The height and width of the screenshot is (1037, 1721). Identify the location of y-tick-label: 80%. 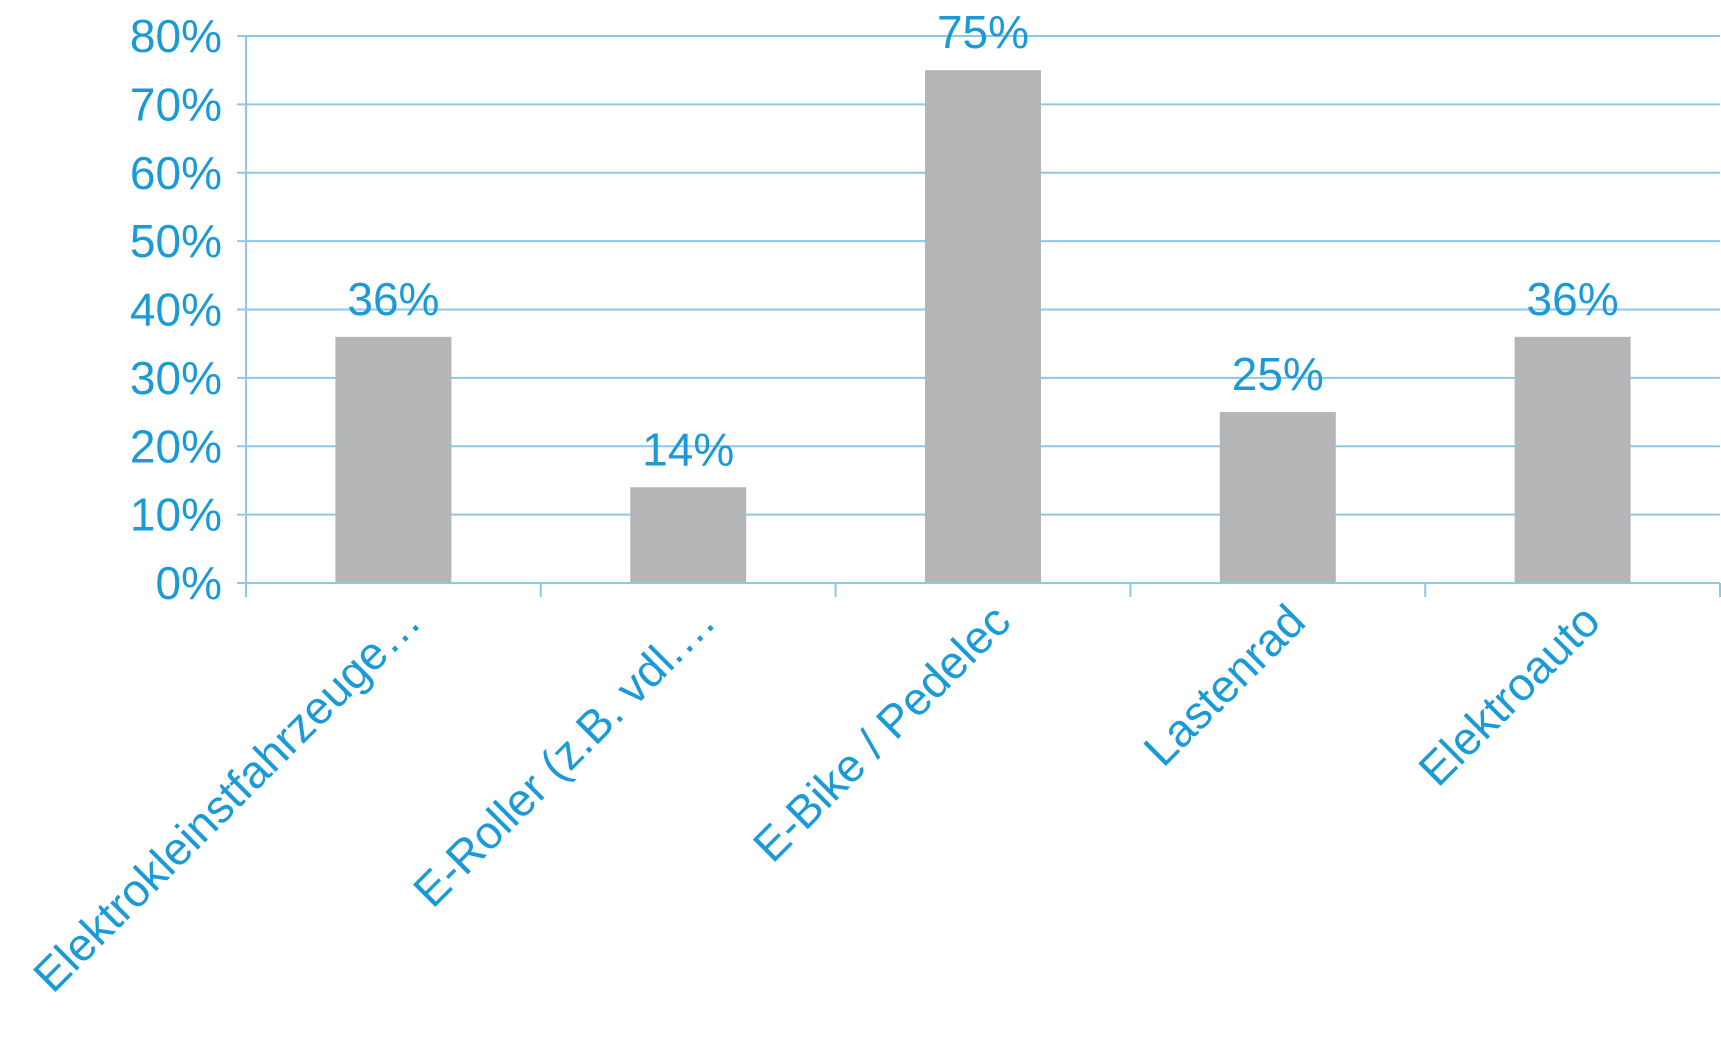
(176, 36).